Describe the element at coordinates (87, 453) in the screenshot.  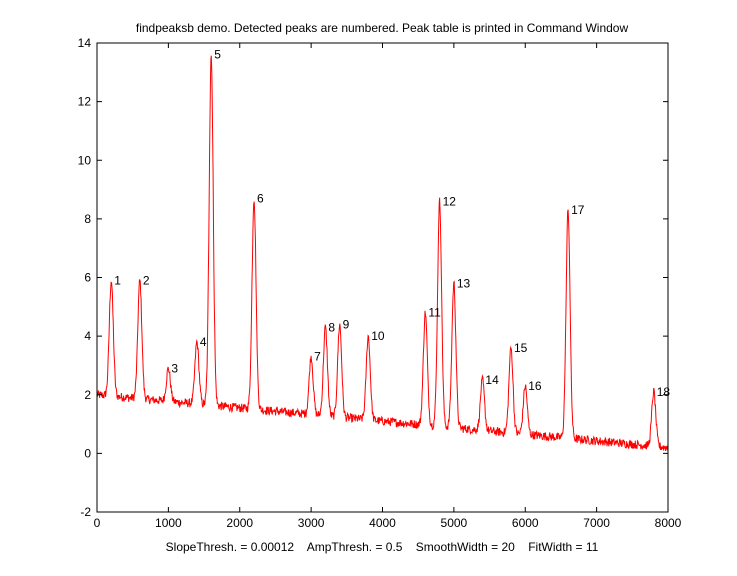
I see `y-tick-label: 0` at that location.